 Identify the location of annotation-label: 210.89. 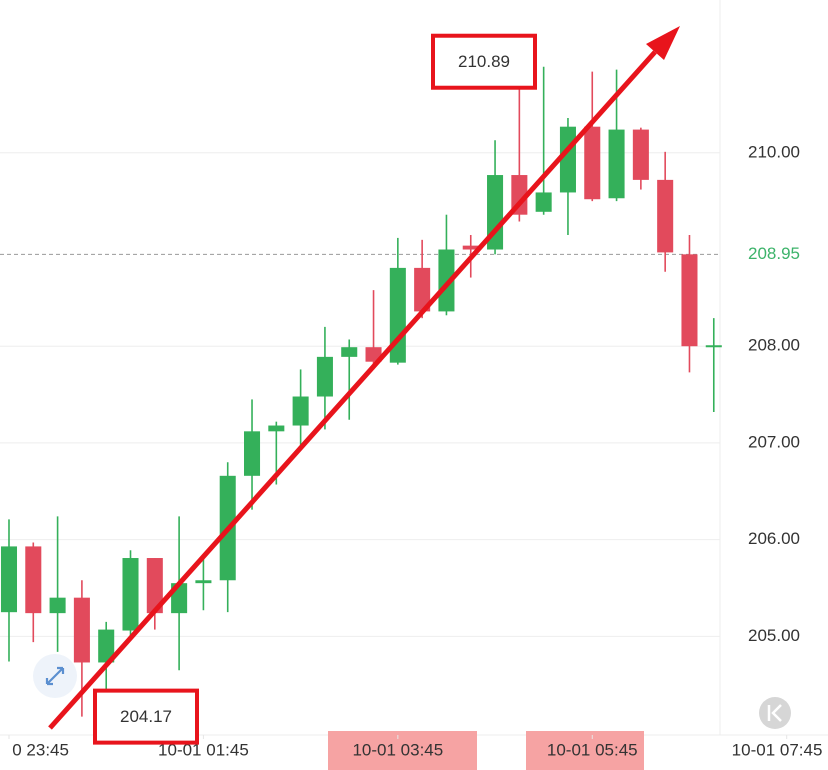
(484, 61).